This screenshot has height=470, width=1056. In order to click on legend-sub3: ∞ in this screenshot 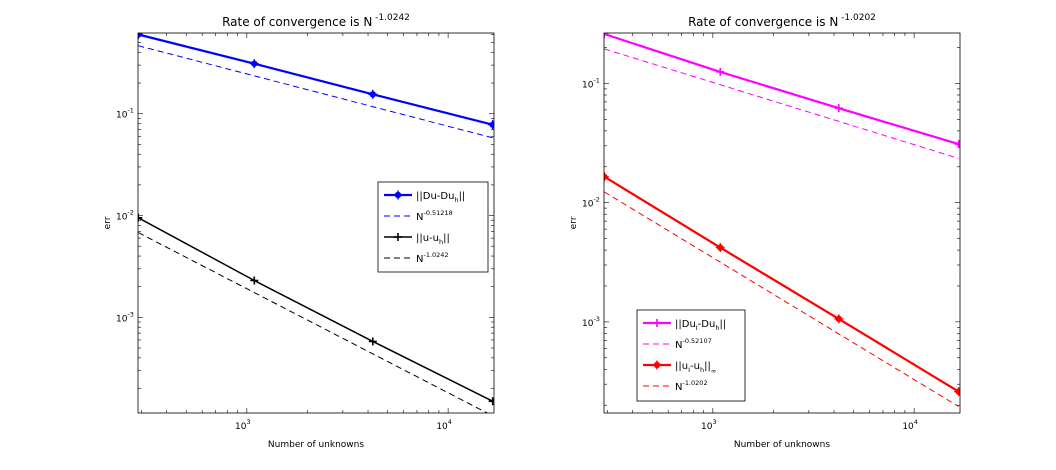, I will do `click(713, 371)`.